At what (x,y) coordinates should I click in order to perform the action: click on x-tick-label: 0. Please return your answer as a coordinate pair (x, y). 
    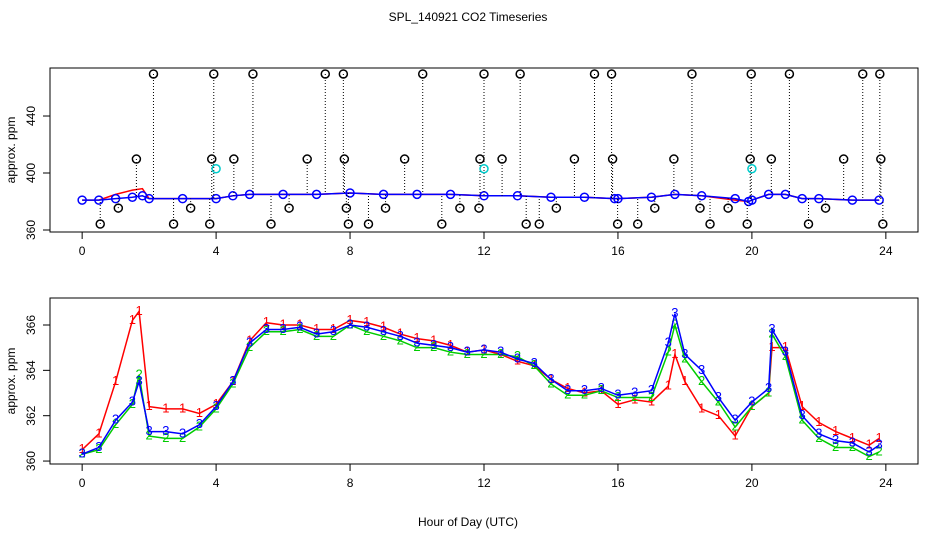
    Looking at the image, I should click on (82, 251).